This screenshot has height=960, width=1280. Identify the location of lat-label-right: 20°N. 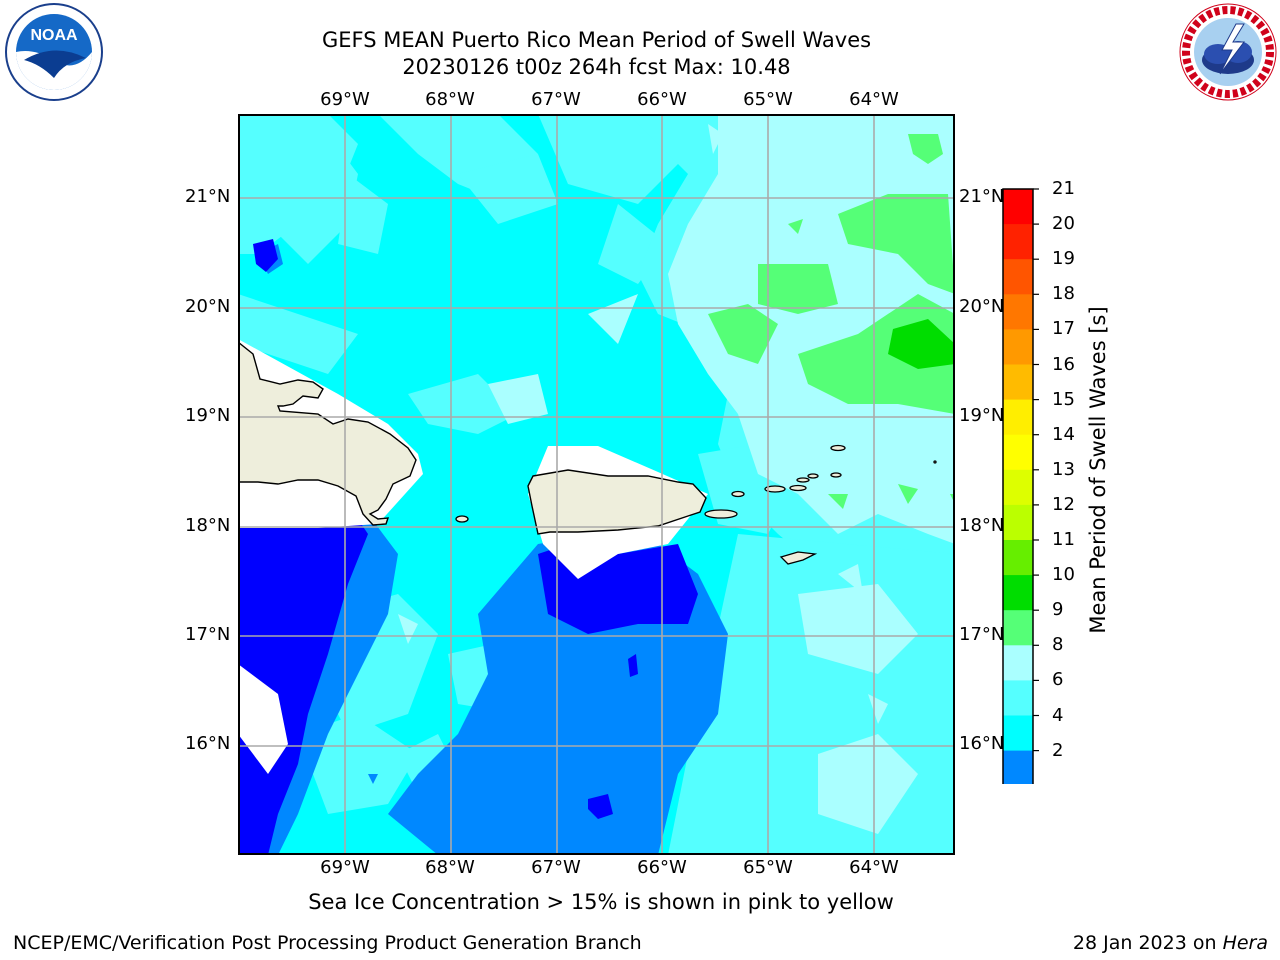
(982, 306).